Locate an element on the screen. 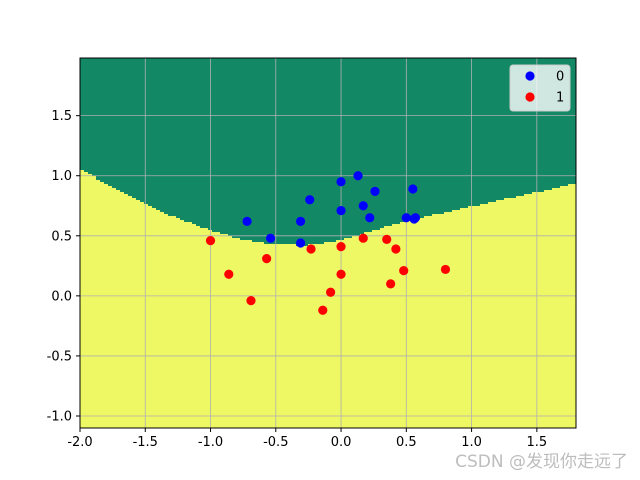  x-tick-label: 0.5 is located at coordinates (406, 442).